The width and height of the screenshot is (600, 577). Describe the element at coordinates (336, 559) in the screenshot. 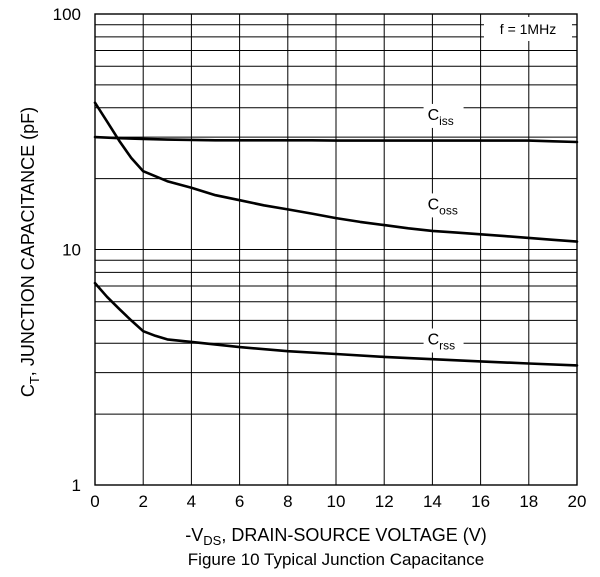

I see `figure-caption: Figure 10 Typical Junction Capacitance` at that location.